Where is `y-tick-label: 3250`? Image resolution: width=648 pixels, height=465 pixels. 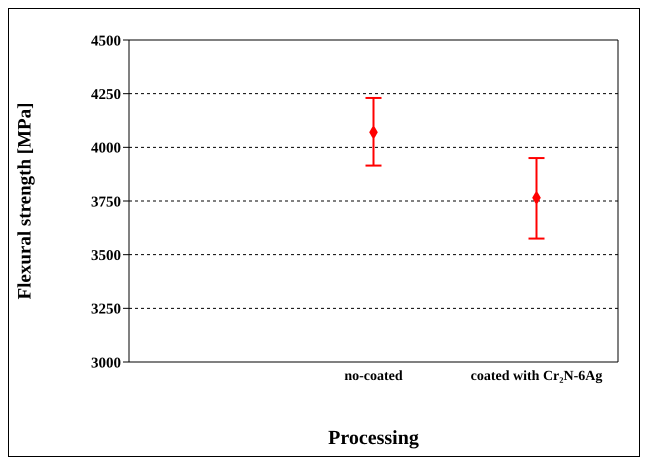 y-tick-label: 3250 is located at coordinates (106, 310).